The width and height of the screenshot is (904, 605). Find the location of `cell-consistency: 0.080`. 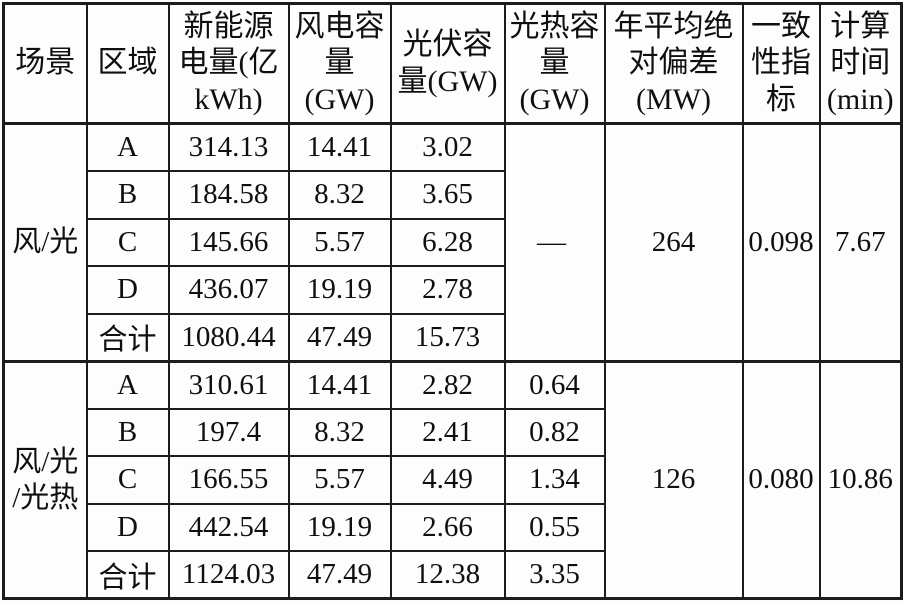

cell-consistency: 0.080 is located at coordinates (781, 479).